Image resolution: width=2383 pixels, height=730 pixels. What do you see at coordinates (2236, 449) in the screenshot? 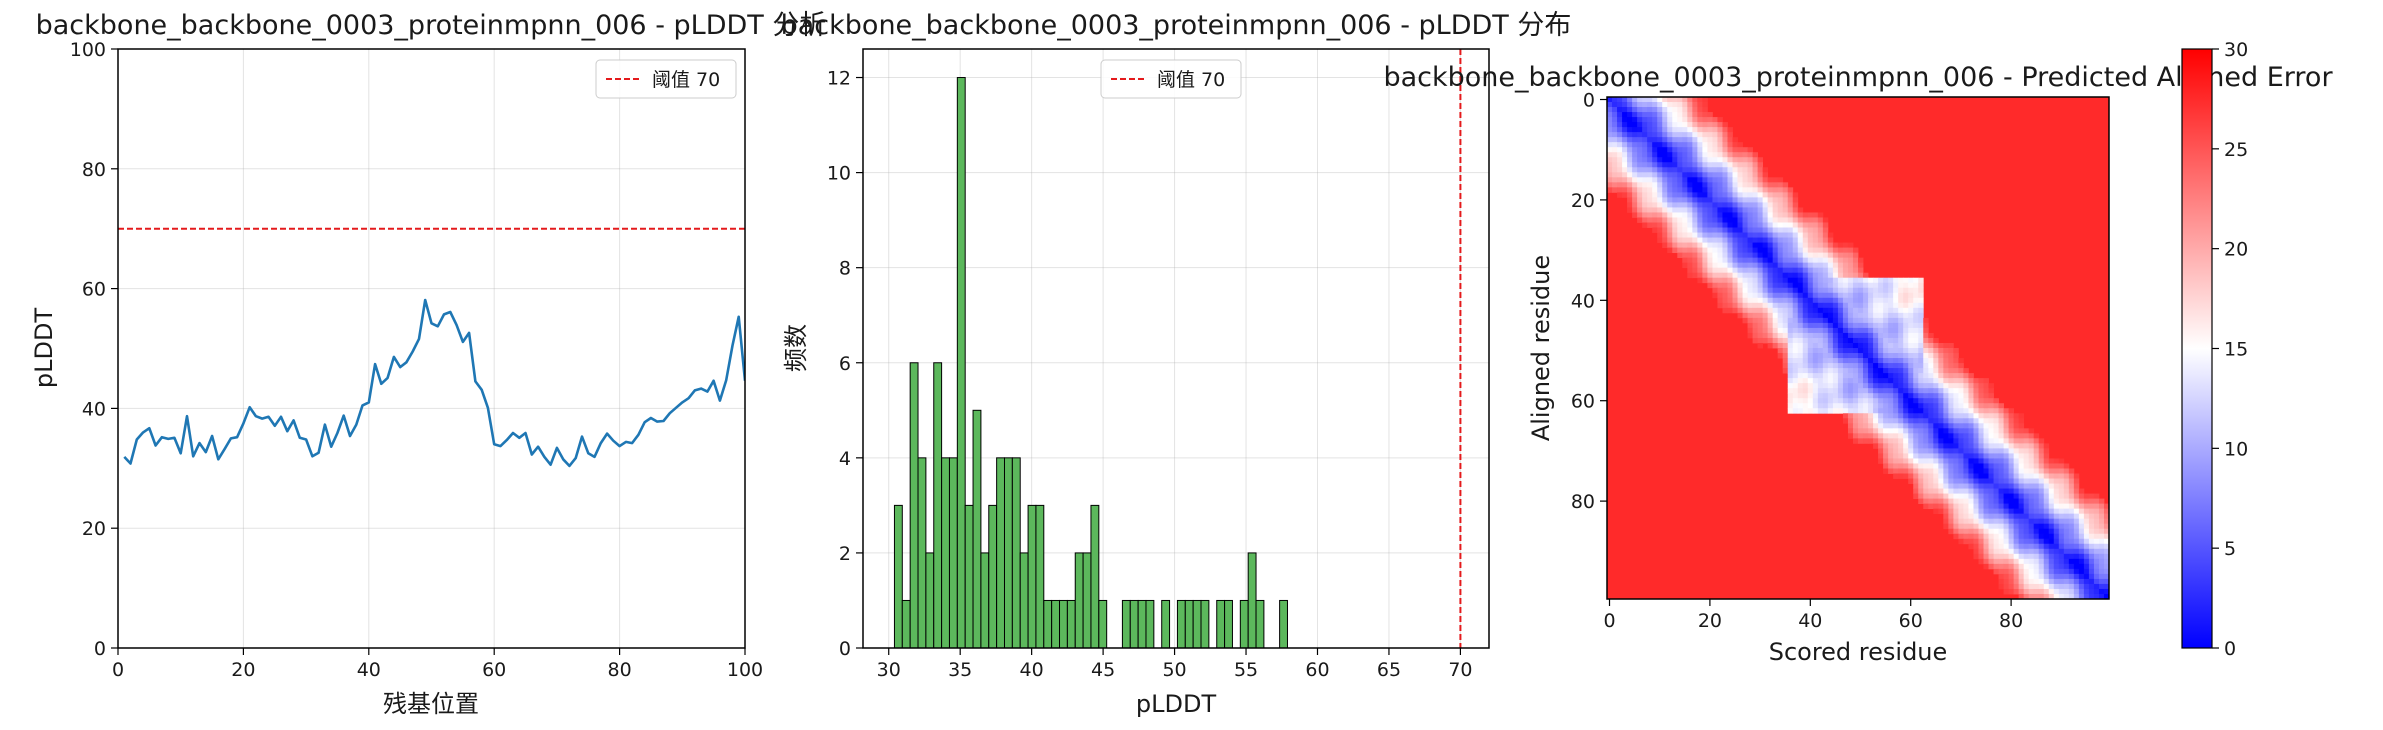
I see `colorbar-tick-label: 10` at bounding box center [2236, 449].